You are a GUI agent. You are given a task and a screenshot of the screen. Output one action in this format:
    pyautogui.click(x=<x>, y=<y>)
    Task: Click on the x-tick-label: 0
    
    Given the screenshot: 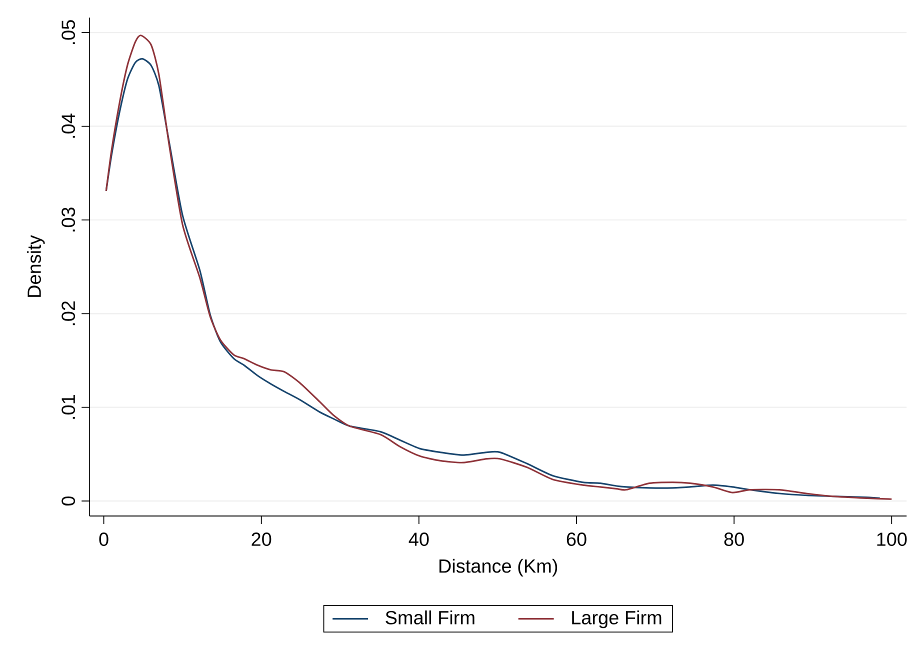 What is the action you would take?
    pyautogui.click(x=103, y=539)
    